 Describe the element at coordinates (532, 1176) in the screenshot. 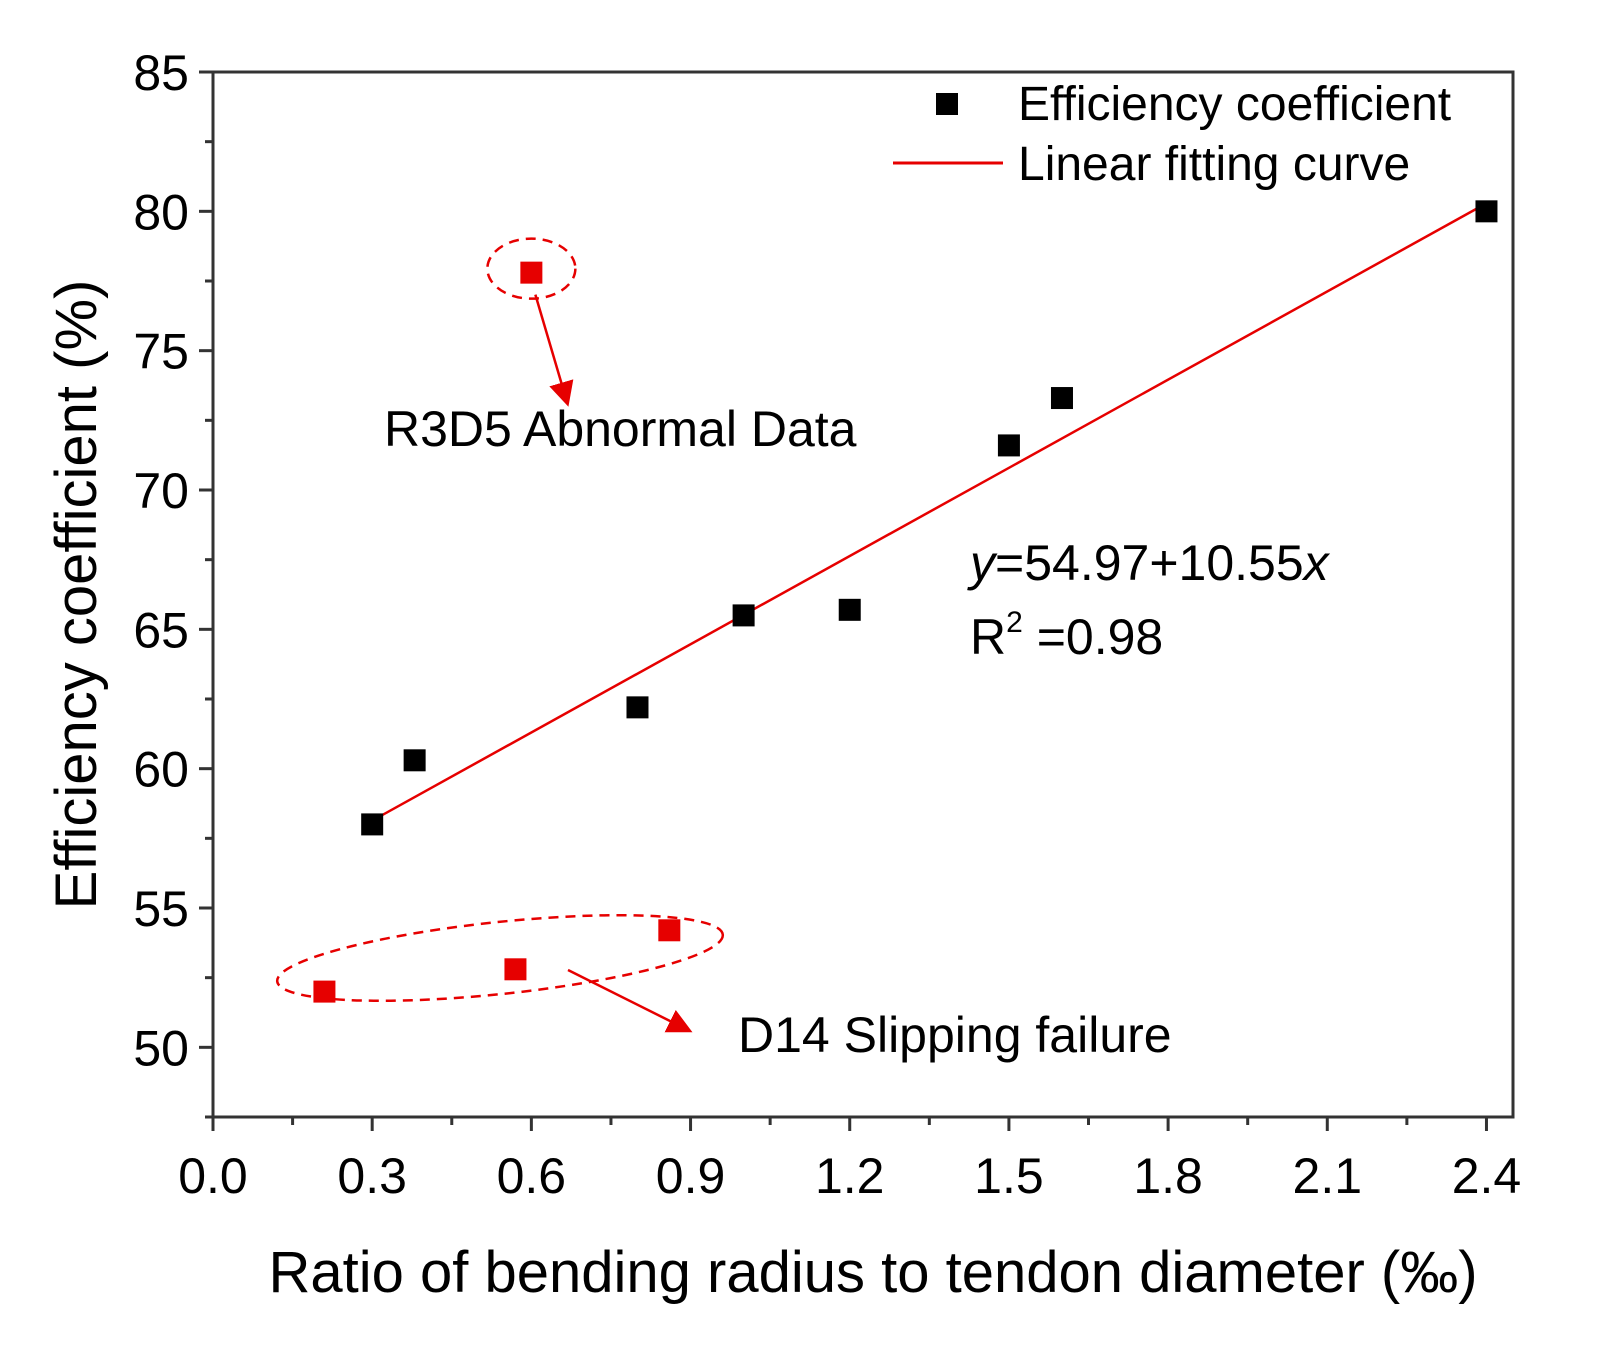

I see `x-tick-label: 0.6` at that location.